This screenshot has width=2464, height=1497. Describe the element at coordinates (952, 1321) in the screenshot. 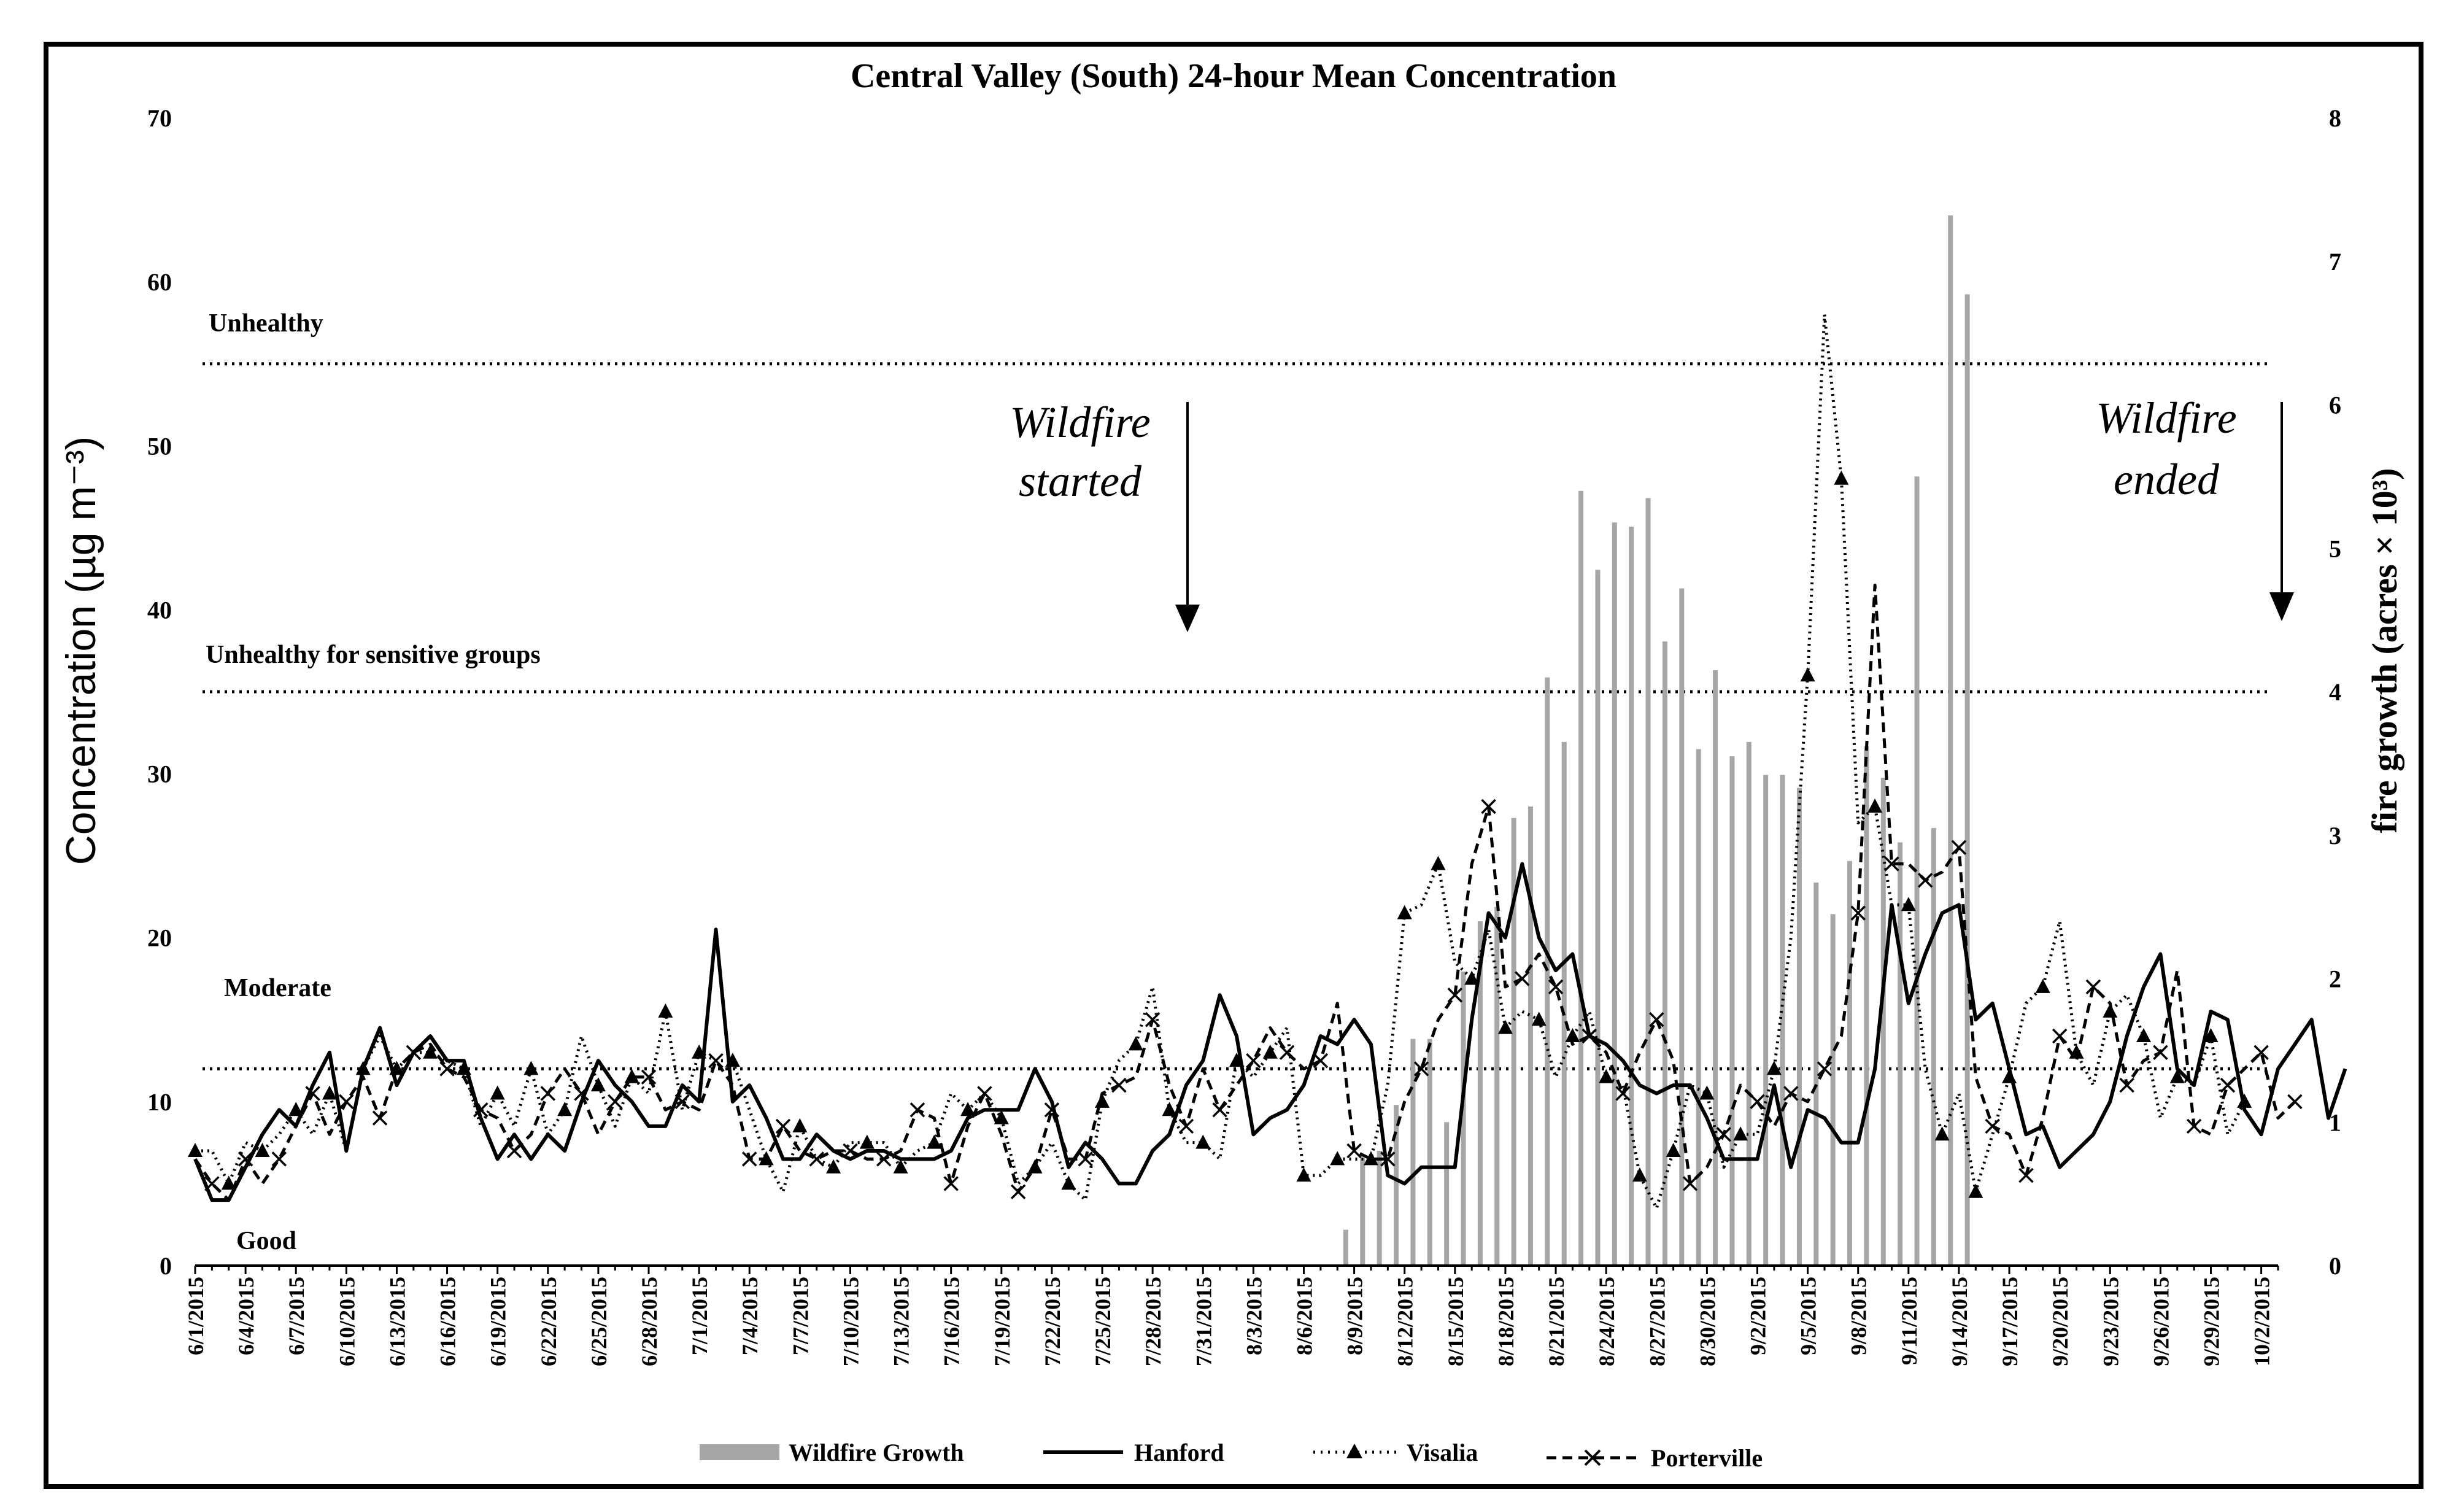

I see `x-tick-label: 7/16/2015` at that location.